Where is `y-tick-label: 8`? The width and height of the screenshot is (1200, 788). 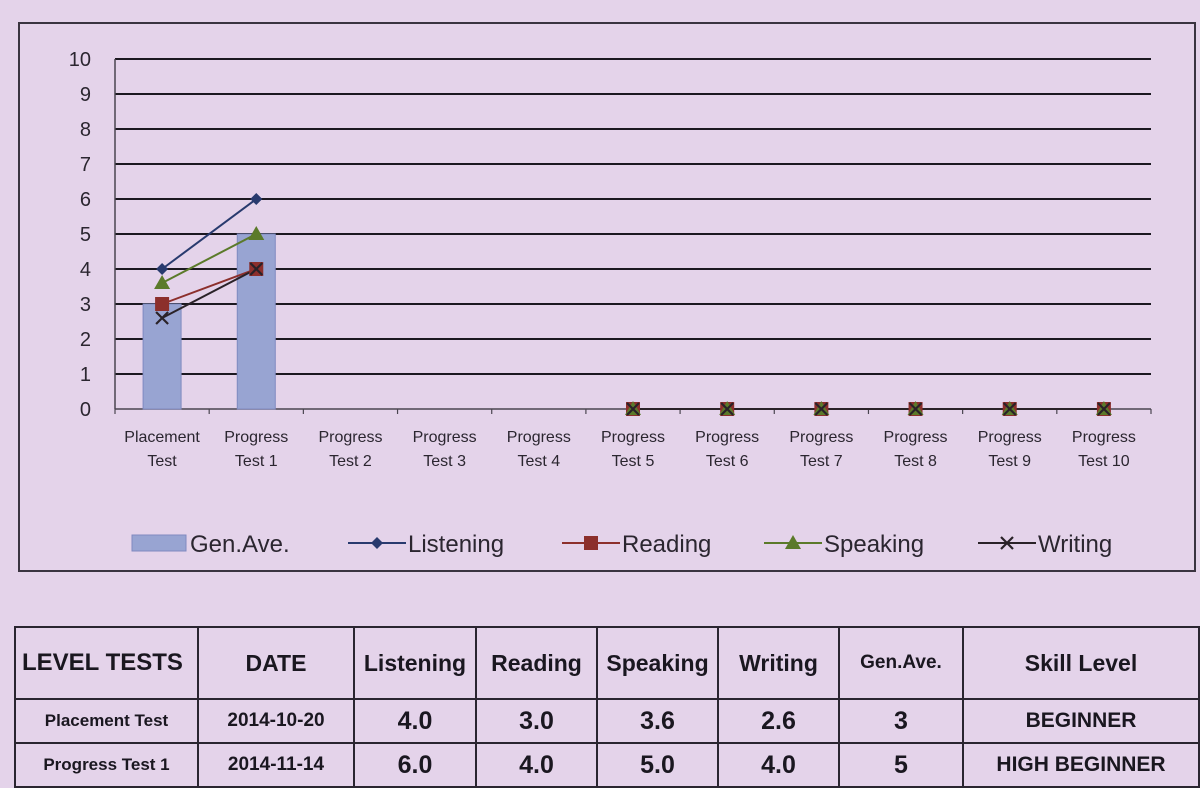
y-tick-label: 8 is located at coordinates (85, 130).